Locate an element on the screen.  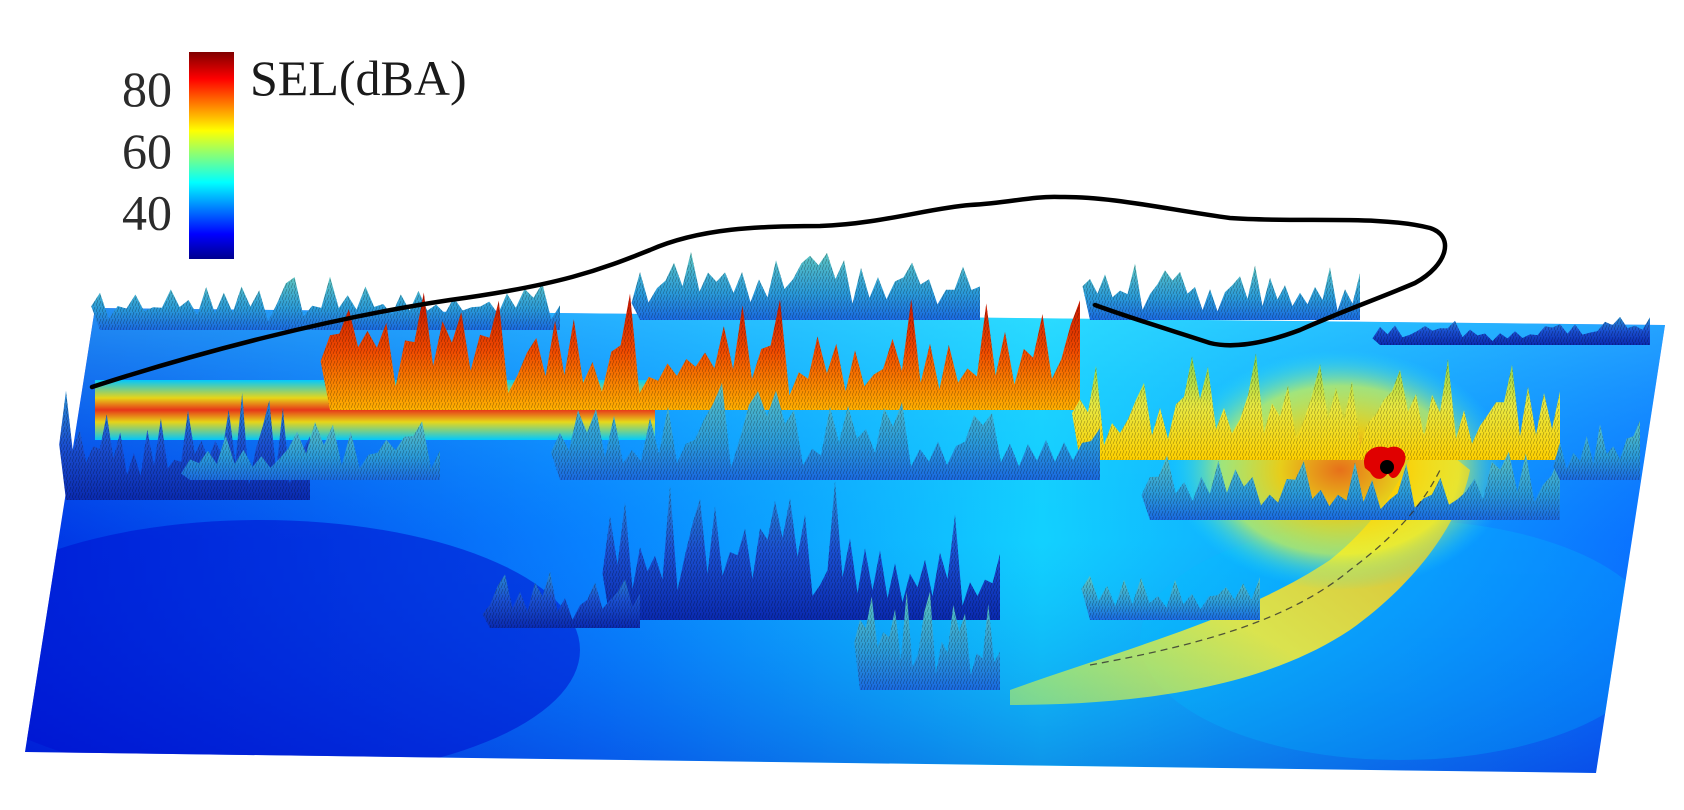
source-marker is located at coordinates (1385, 462).